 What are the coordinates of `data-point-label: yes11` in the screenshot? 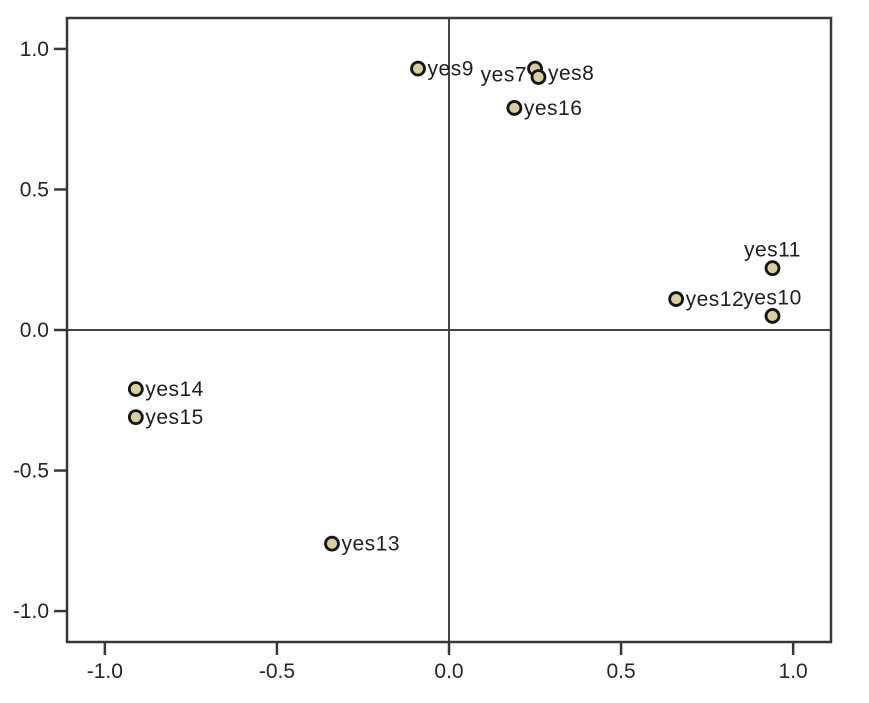 It's located at (772, 250).